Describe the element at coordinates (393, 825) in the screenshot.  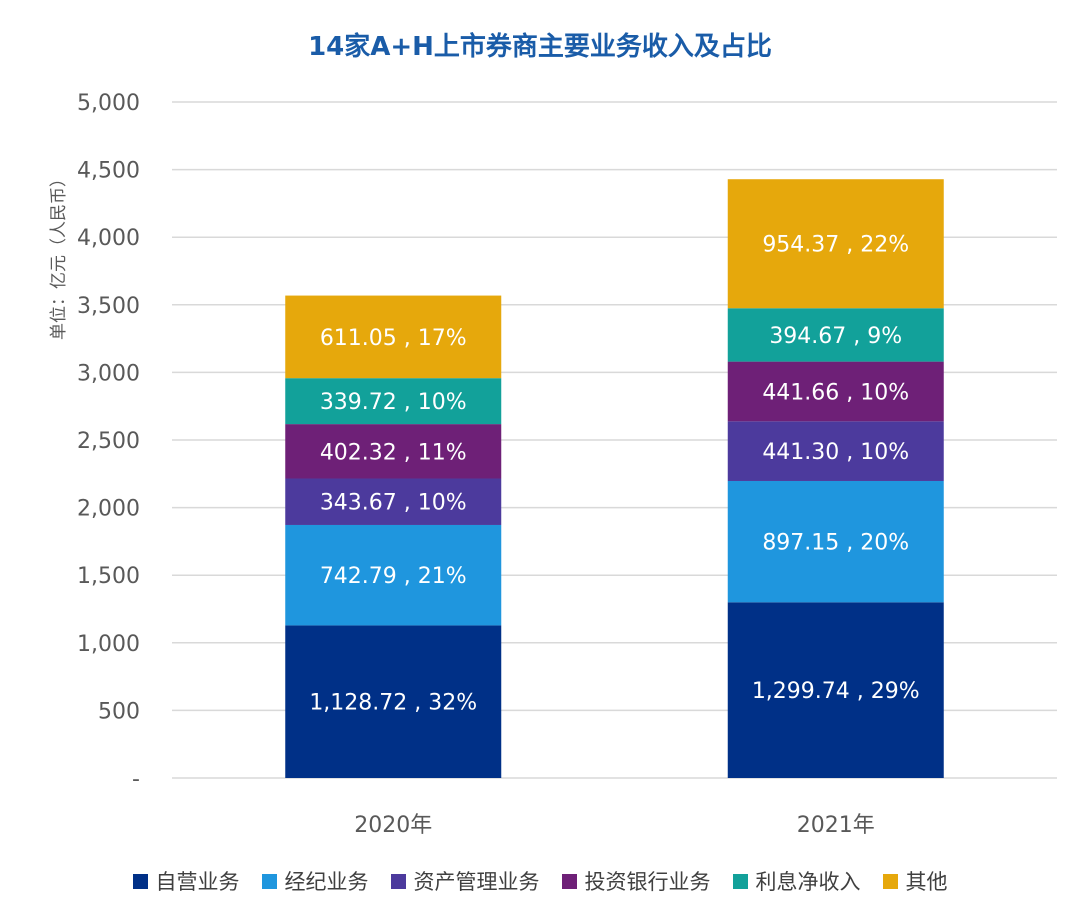
I see `x-category-label: 2020年` at that location.